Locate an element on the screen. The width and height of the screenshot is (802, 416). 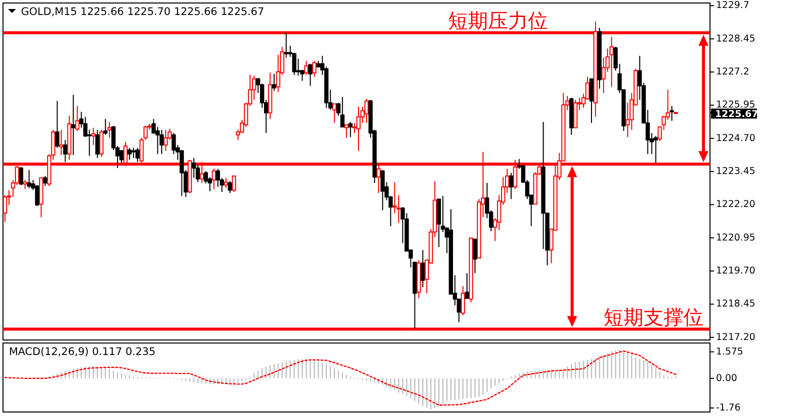
y-tick-label: 1222.20 is located at coordinates (736, 204).